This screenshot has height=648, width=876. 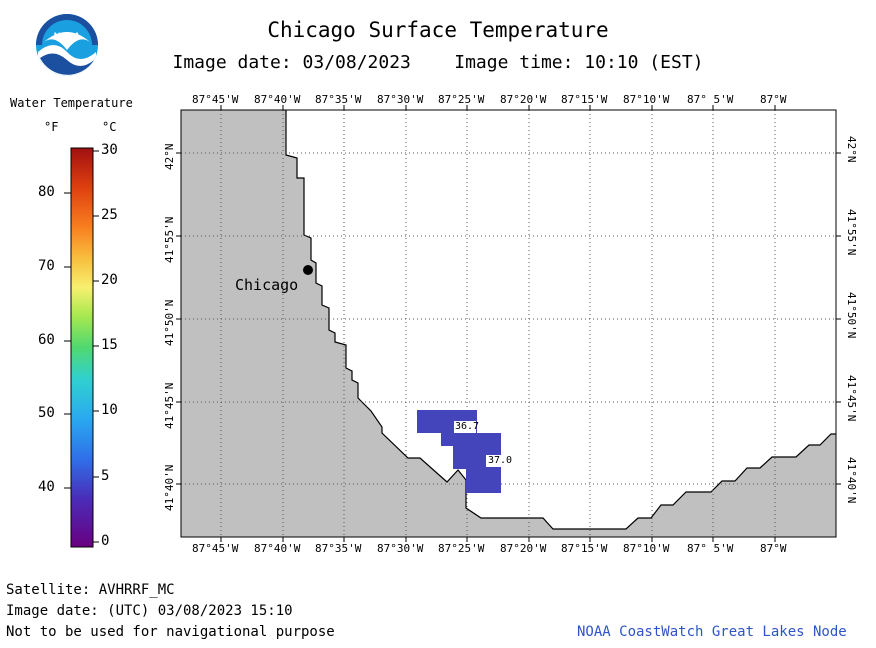 I want to click on lon-label-bottom: 87°35'W, so click(x=338, y=548).